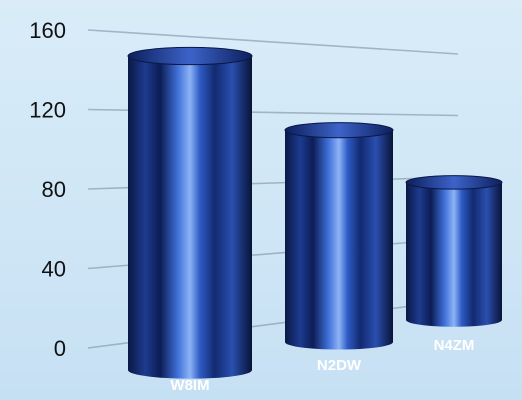 This screenshot has height=400, width=522. I want to click on y-tick-label: 120, so click(47, 110).